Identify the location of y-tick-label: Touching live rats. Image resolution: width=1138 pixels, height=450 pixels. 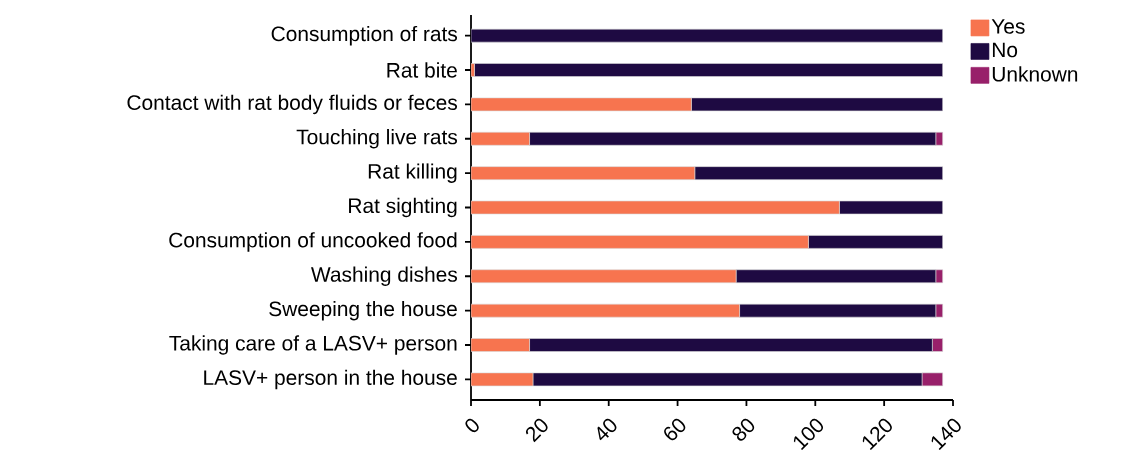
(377, 139).